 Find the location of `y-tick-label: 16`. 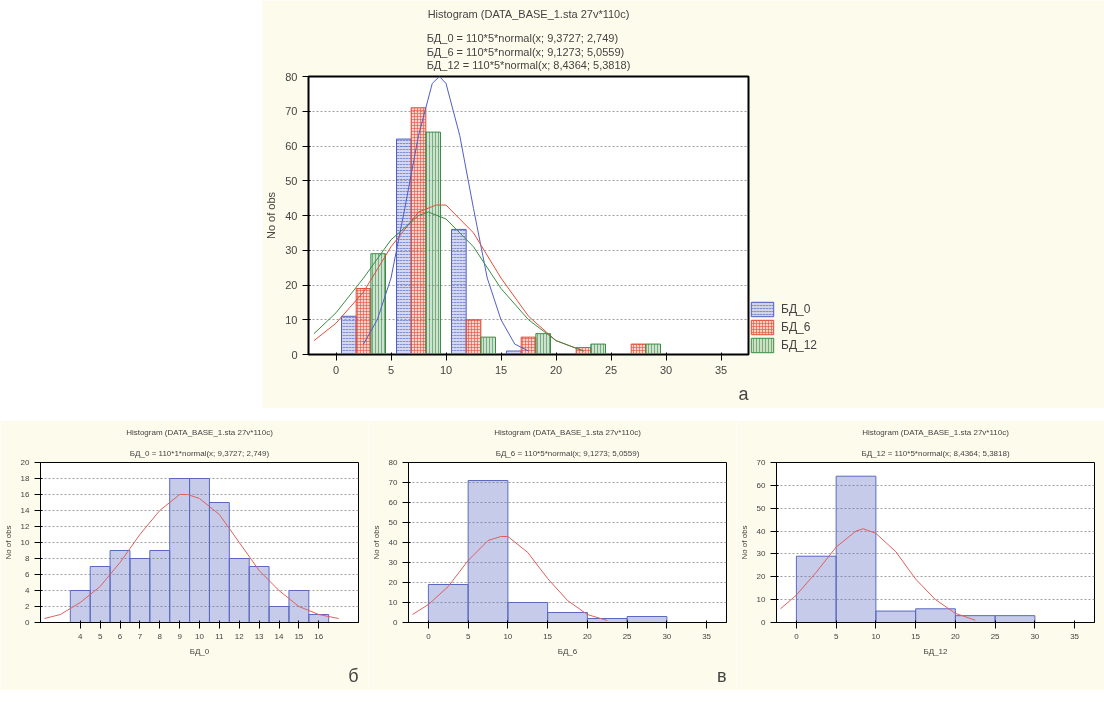

y-tick-label: 16 is located at coordinates (25, 494).